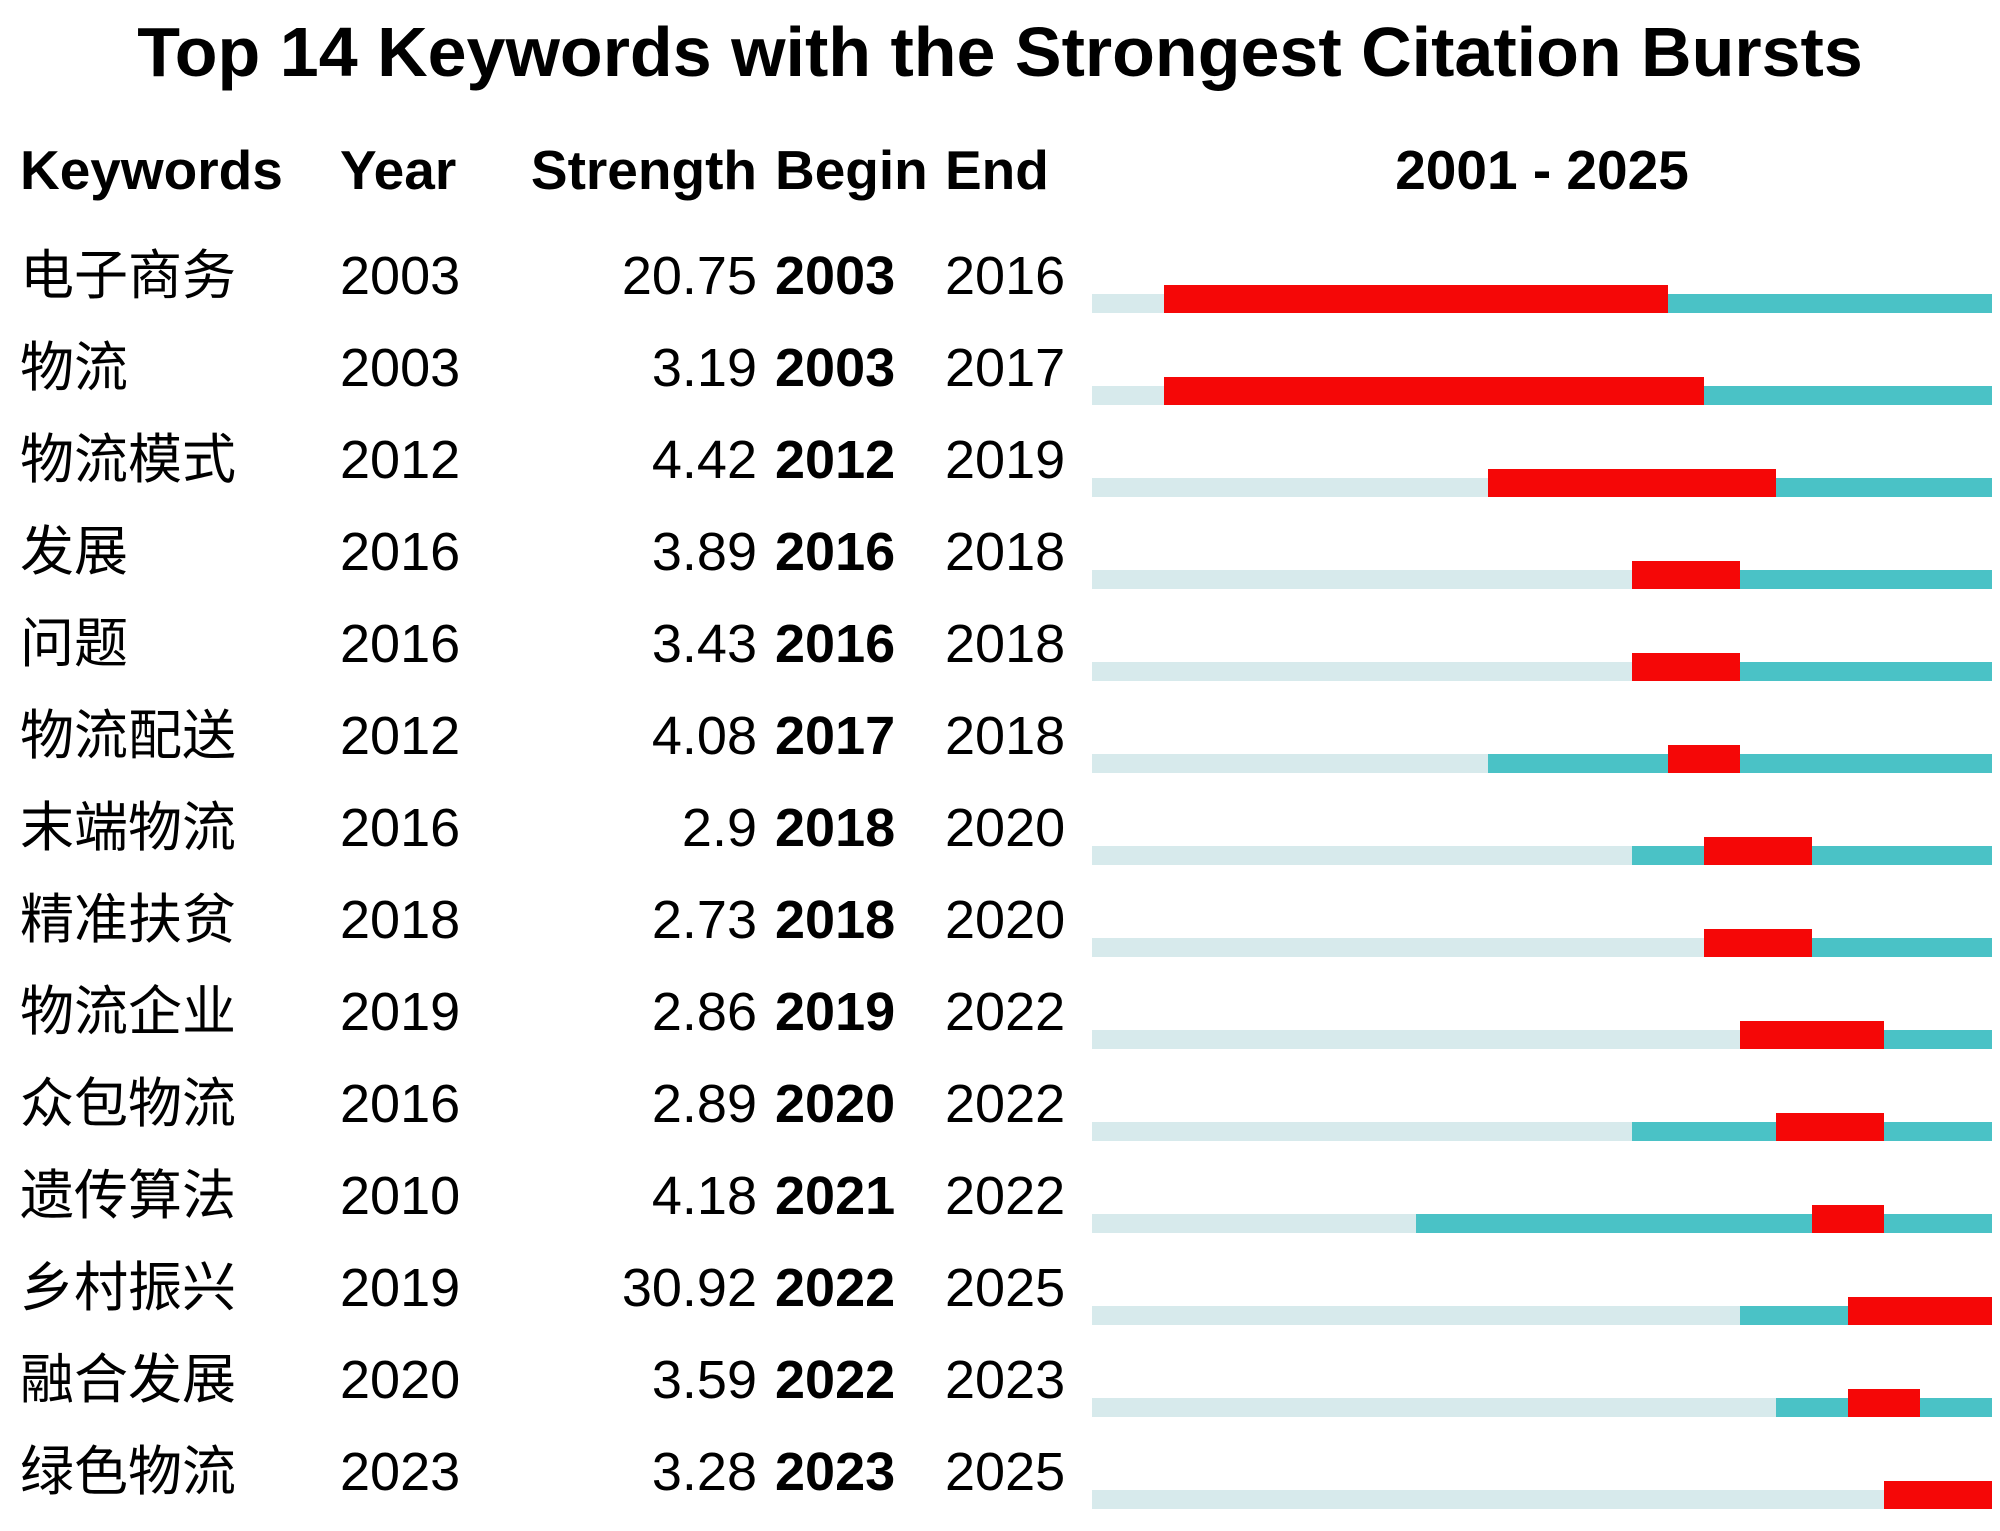  Describe the element at coordinates (704, 736) in the screenshot. I see `strength-value: 4.08` at that location.